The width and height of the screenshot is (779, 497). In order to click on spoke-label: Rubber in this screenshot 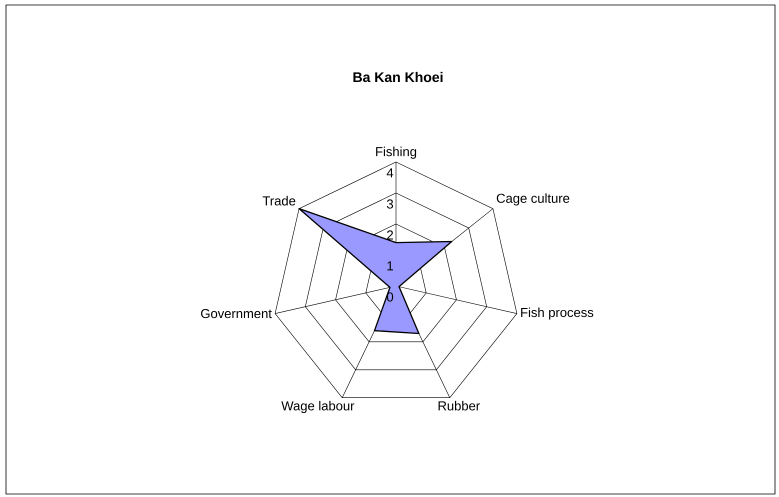, I will do `click(459, 405)`.